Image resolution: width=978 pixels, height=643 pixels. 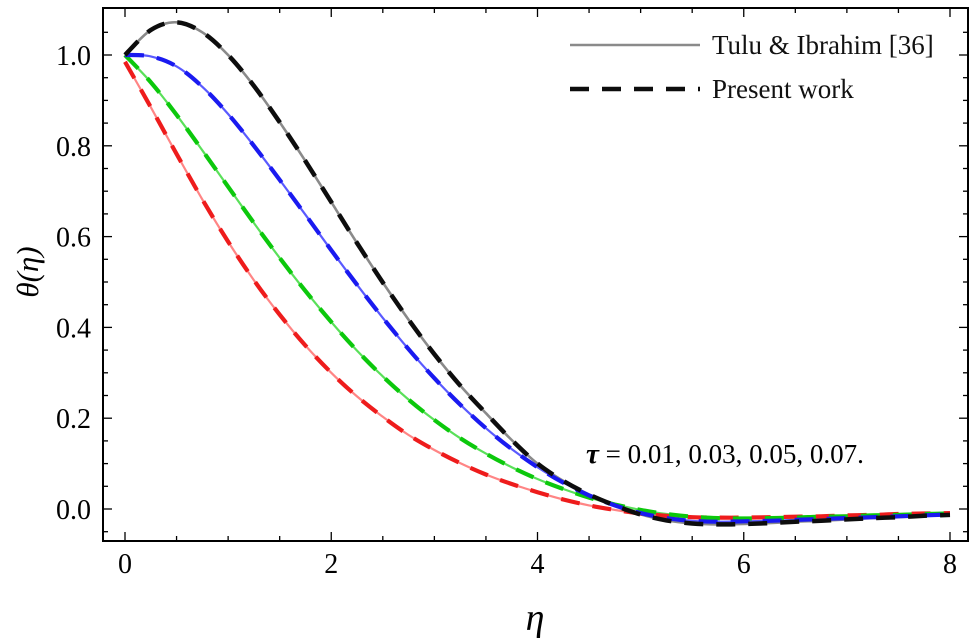 What do you see at coordinates (731, 454) in the screenshot?
I see `tau-values-text: = 0.01, 0.03, 0.05, 0.07.` at bounding box center [731, 454].